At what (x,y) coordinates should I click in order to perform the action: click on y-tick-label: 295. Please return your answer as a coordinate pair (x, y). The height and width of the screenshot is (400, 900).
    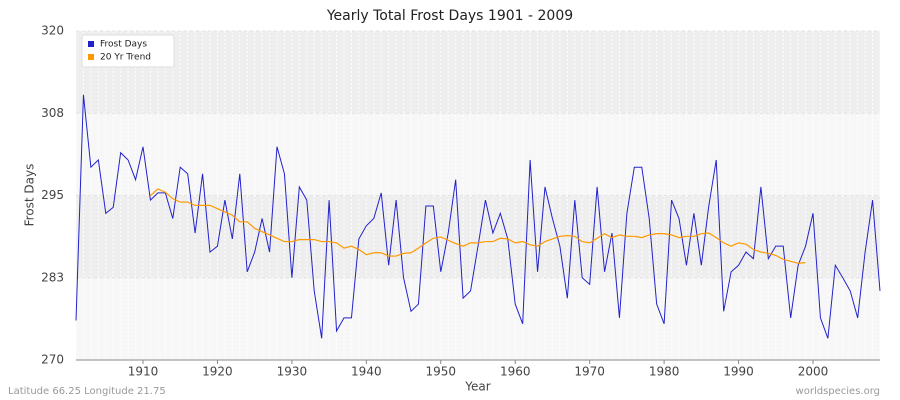
    Looking at the image, I should click on (52, 195).